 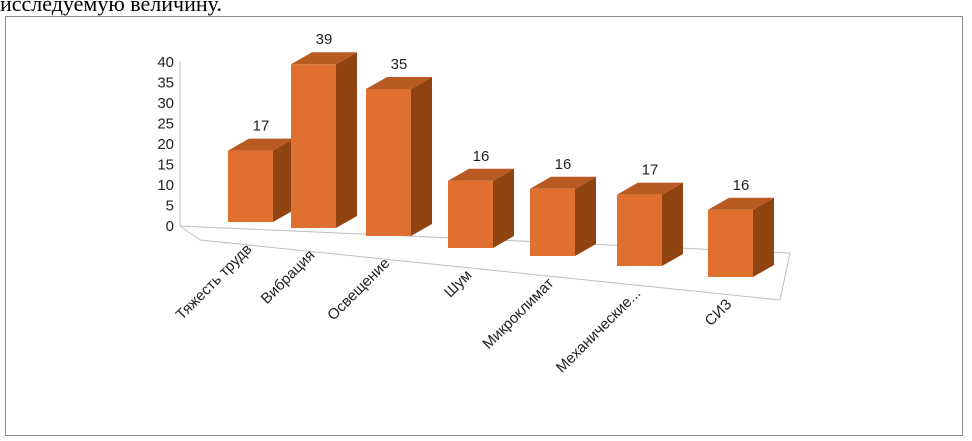 I want to click on y-tick-label: 0, so click(x=170, y=226).